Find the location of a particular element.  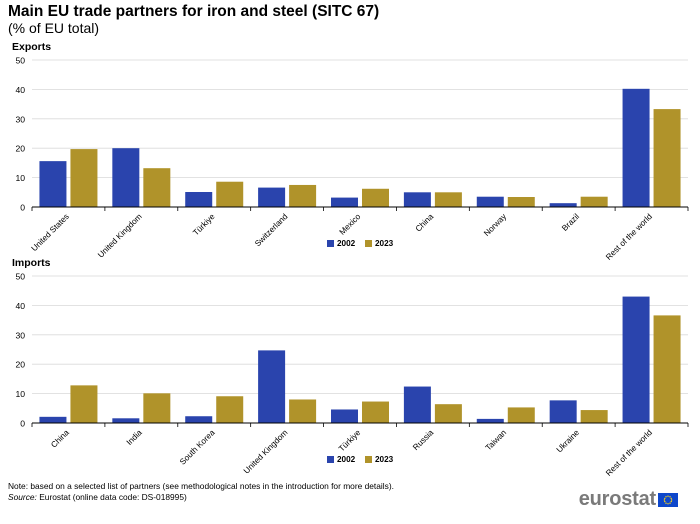

imports-bar-russia-2023 is located at coordinates (448, 413).